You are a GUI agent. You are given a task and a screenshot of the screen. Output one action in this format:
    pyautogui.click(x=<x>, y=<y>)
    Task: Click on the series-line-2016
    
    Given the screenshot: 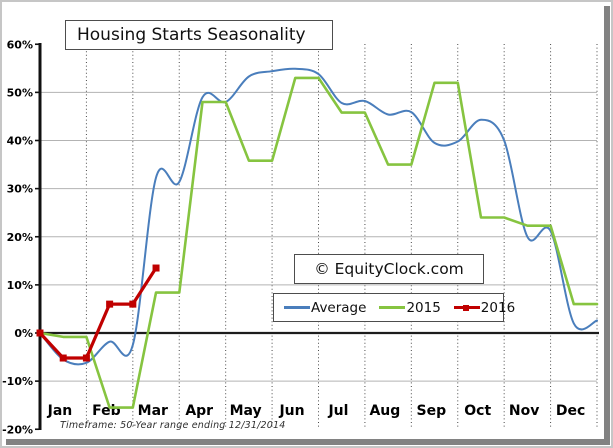 What is the action you would take?
    pyautogui.click(x=98, y=313)
    